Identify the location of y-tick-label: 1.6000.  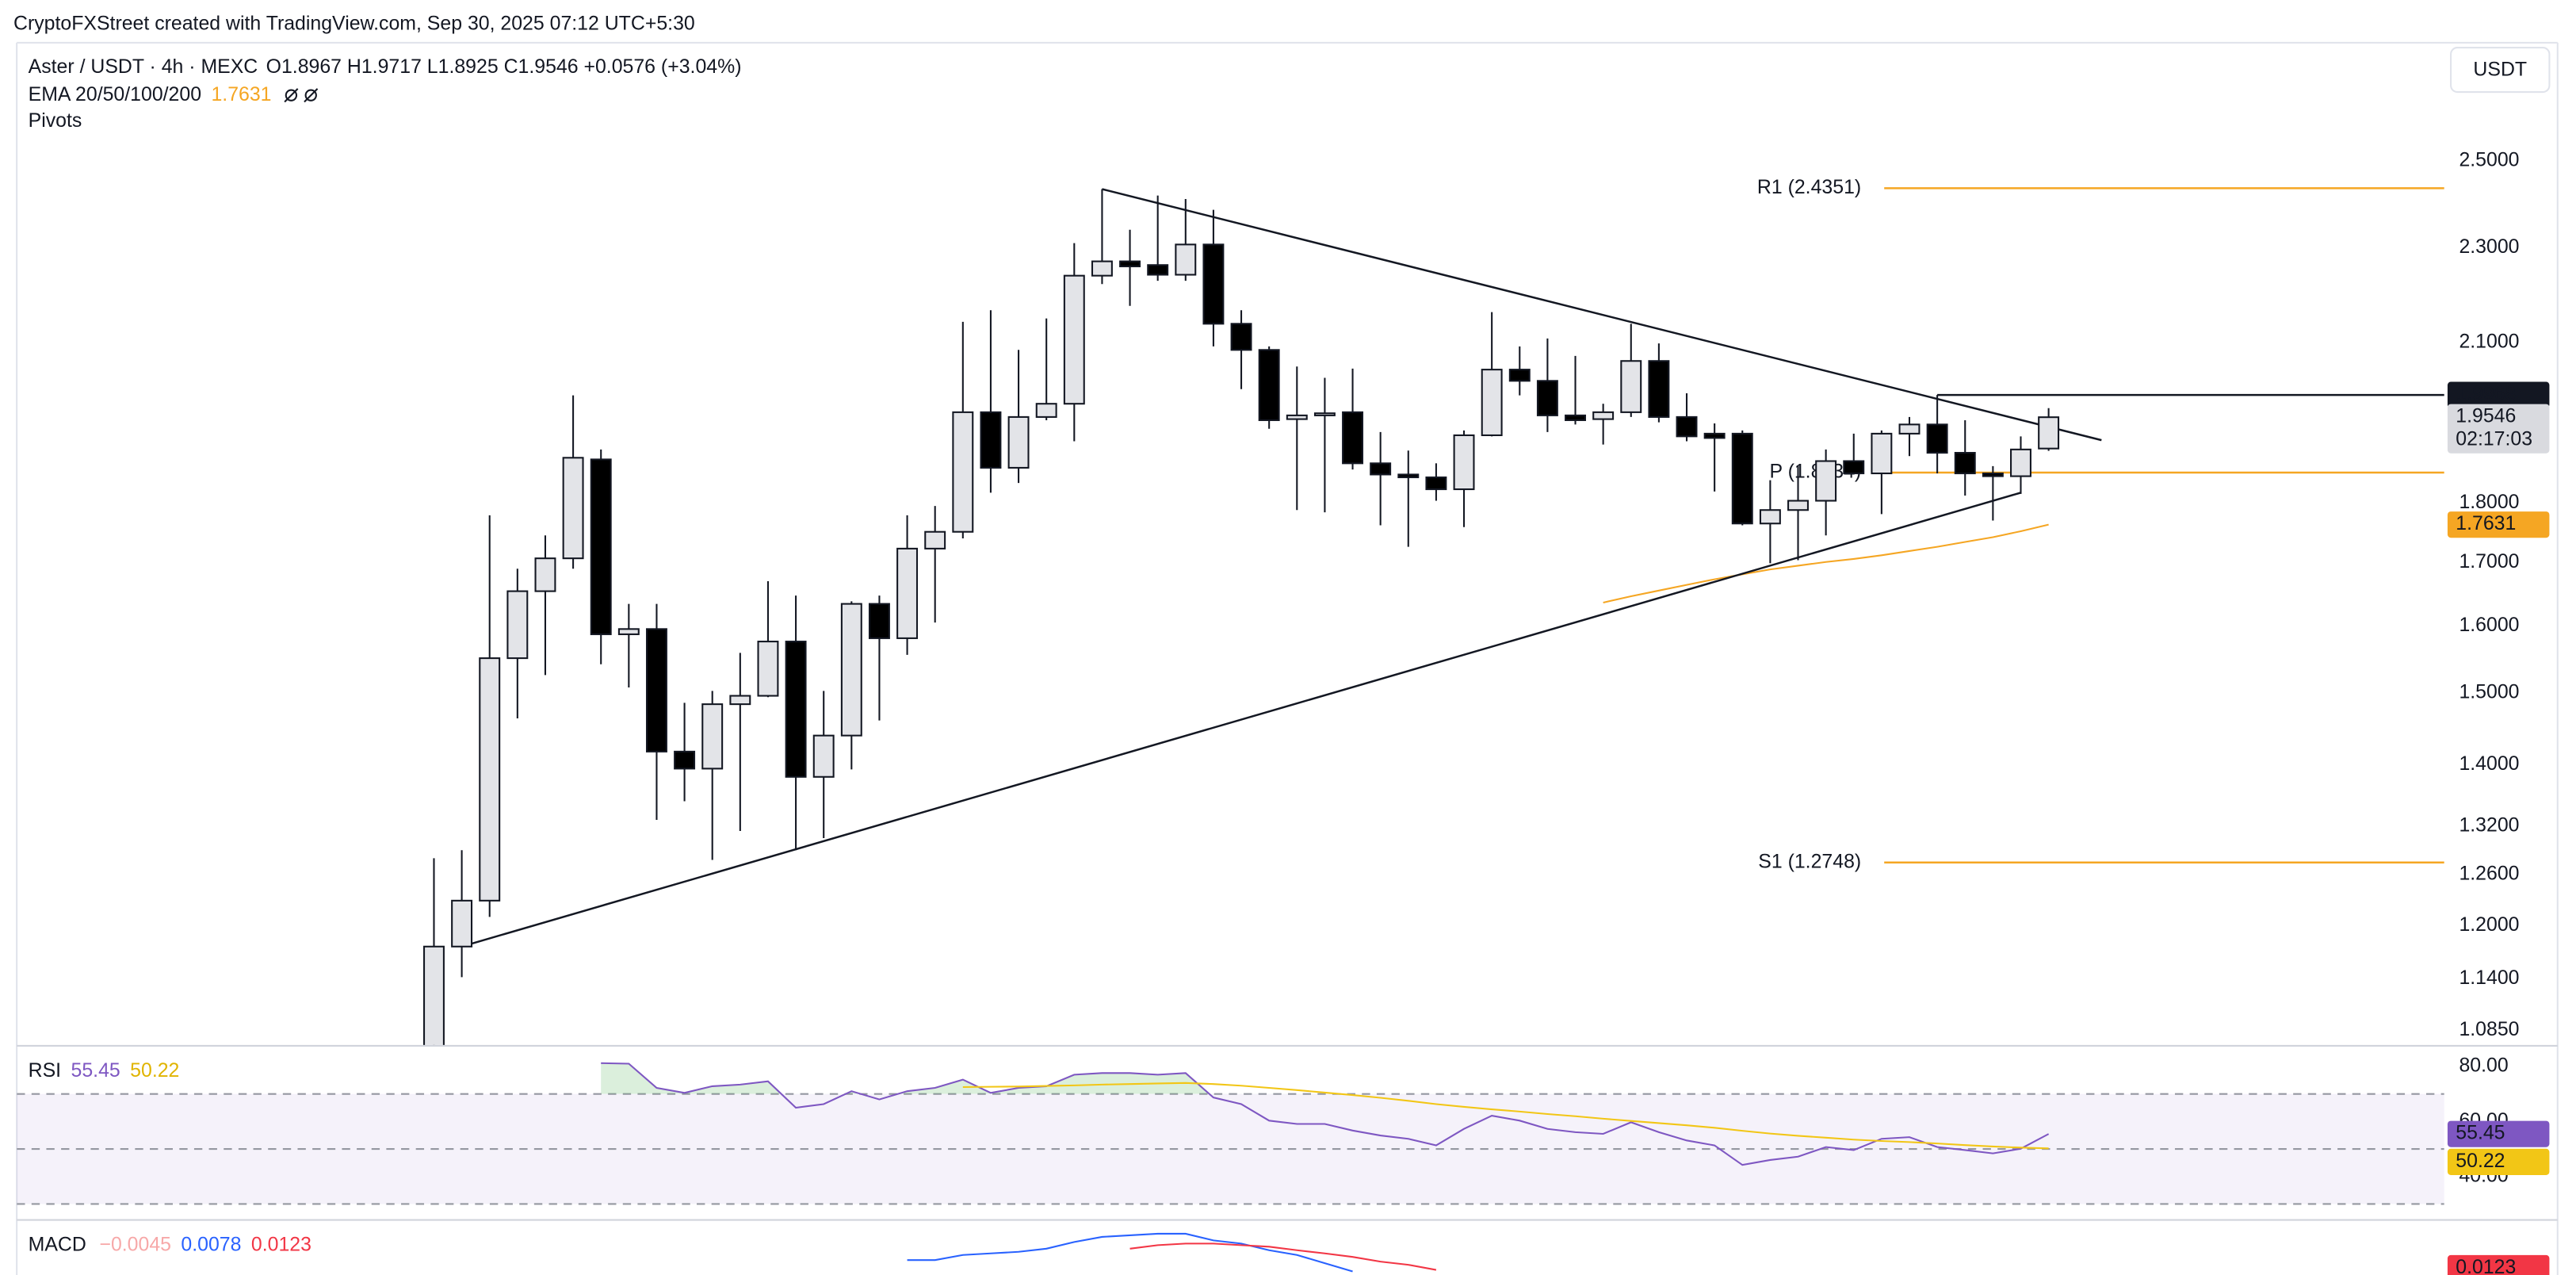
(2489, 625).